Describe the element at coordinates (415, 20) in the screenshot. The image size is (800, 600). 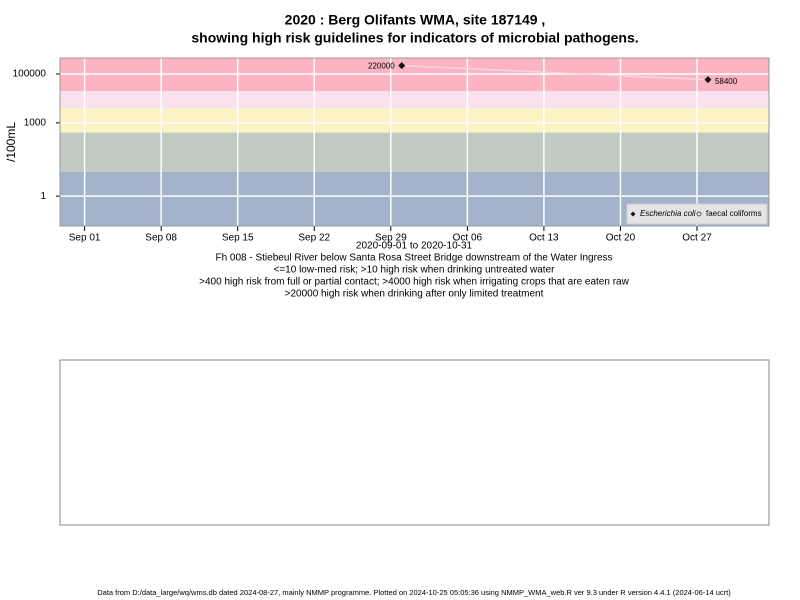
I see `chart-title: 2020 : Berg Olifants WMA, site 187149 ,` at that location.